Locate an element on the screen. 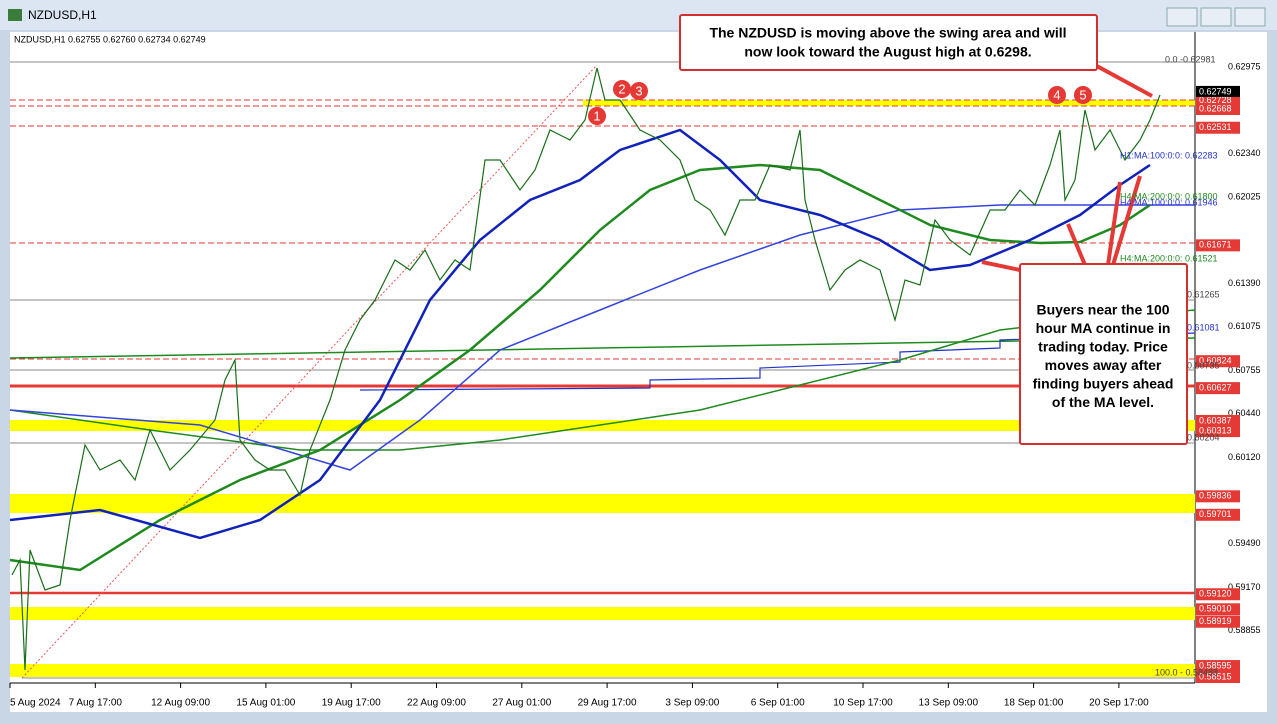 The image size is (1277, 724). price-label: 0.62025 is located at coordinates (1244, 196).